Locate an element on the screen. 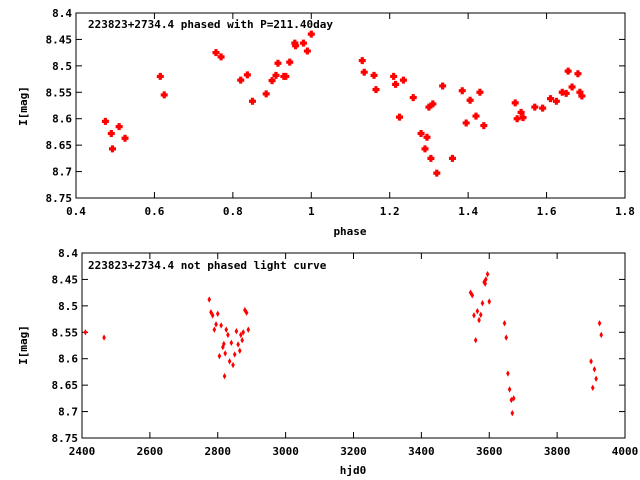 The height and width of the screenshot is (480, 640). unphased-y-tick-label: 8.55 is located at coordinates (65, 332).